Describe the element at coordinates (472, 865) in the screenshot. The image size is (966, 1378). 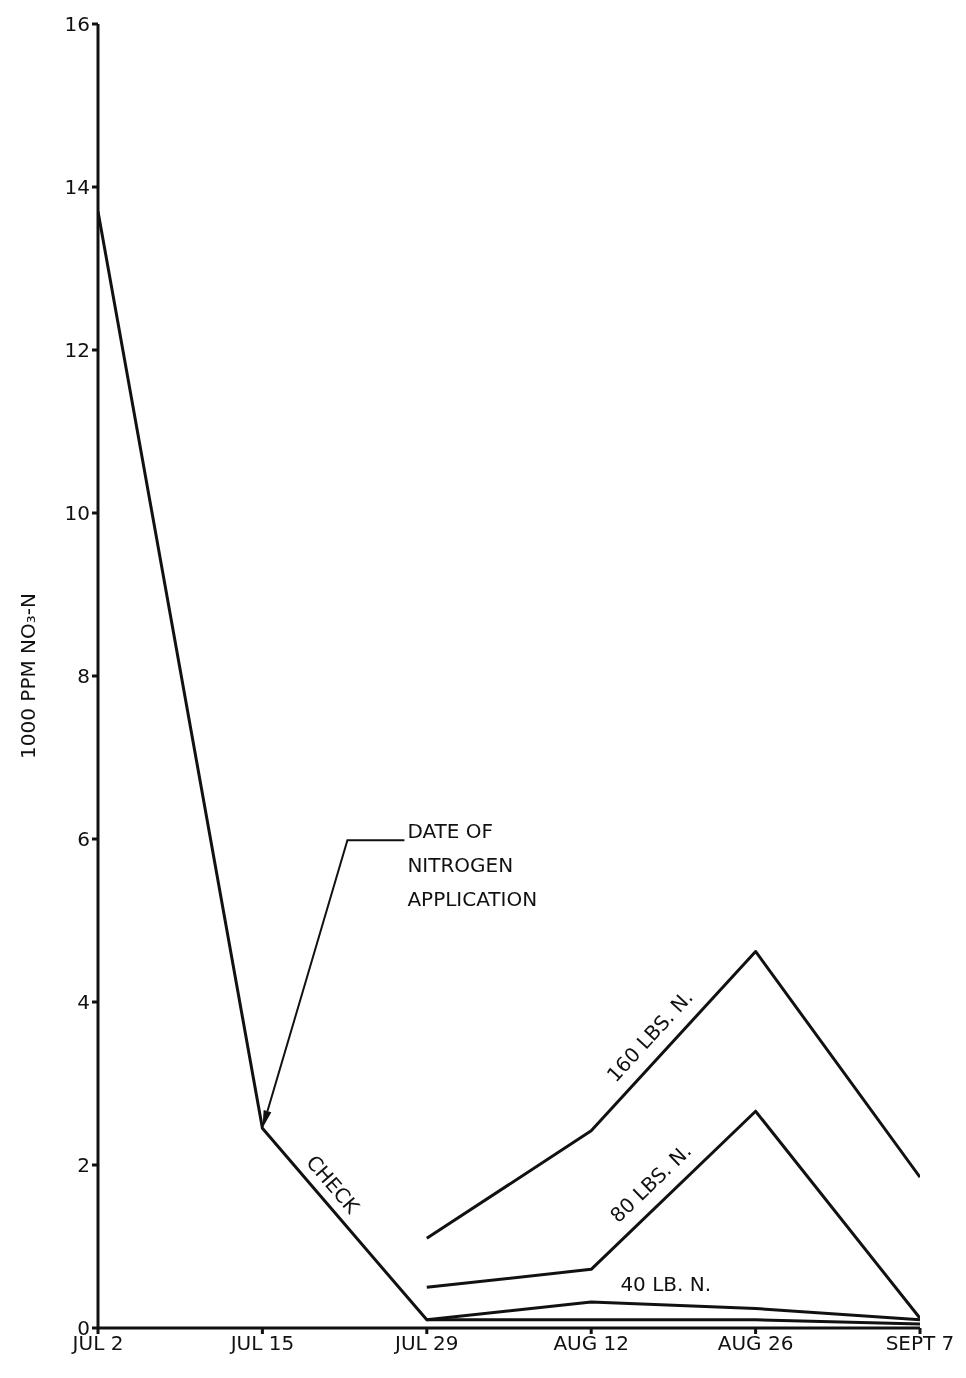
I see `annotation: DATE OF NITROGEN APPLICATION` at that location.